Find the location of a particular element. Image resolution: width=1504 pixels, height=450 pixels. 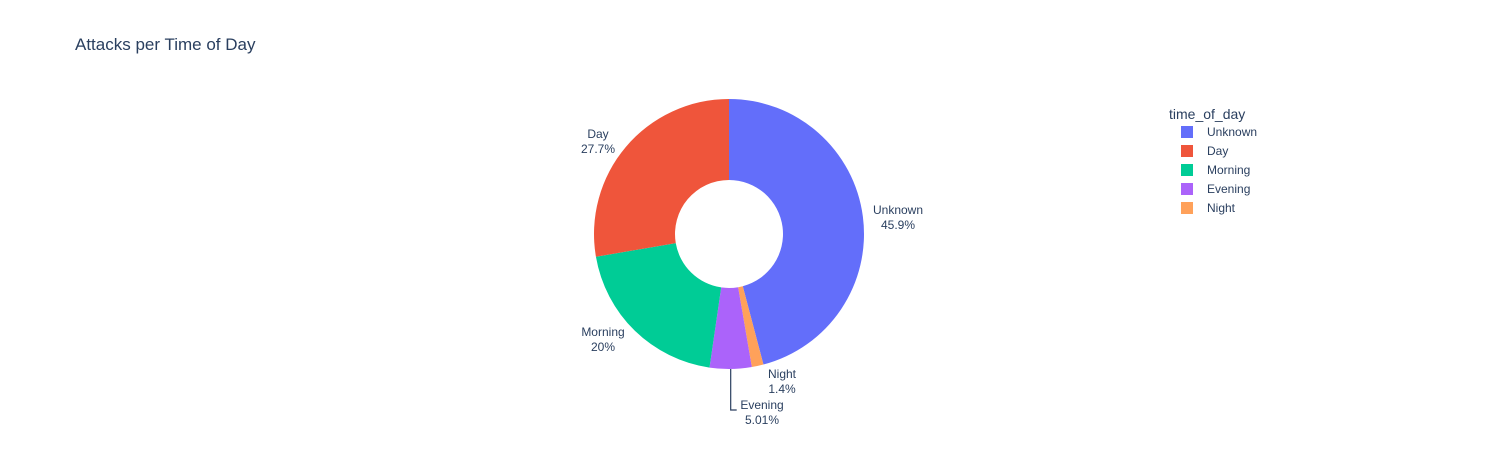

legend-label: Night is located at coordinates (1221, 208).